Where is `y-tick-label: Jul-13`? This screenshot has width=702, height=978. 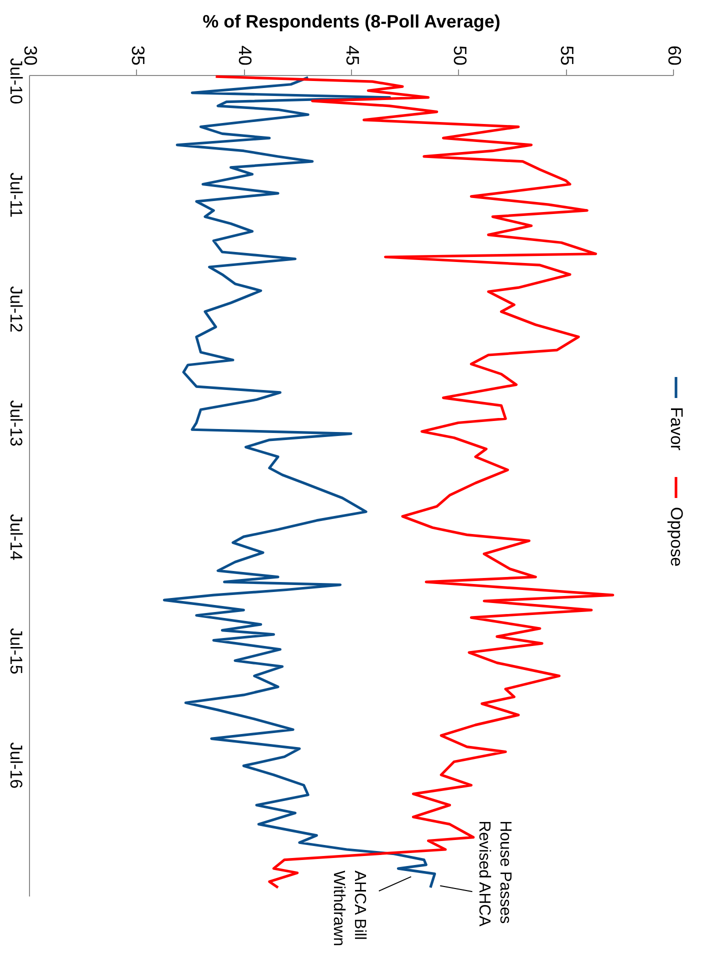 y-tick-label: Jul-13 is located at coordinates (16, 423).